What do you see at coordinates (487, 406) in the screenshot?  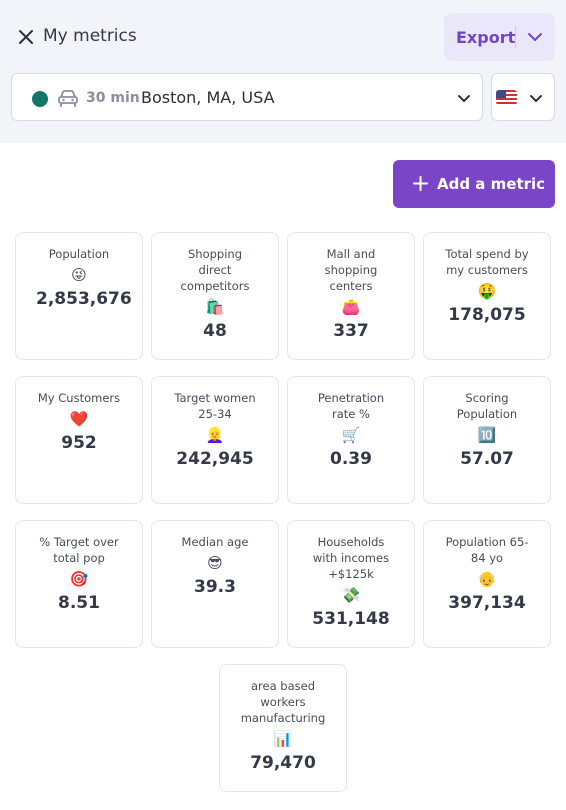 I see `metric-label: Scoring Population` at bounding box center [487, 406].